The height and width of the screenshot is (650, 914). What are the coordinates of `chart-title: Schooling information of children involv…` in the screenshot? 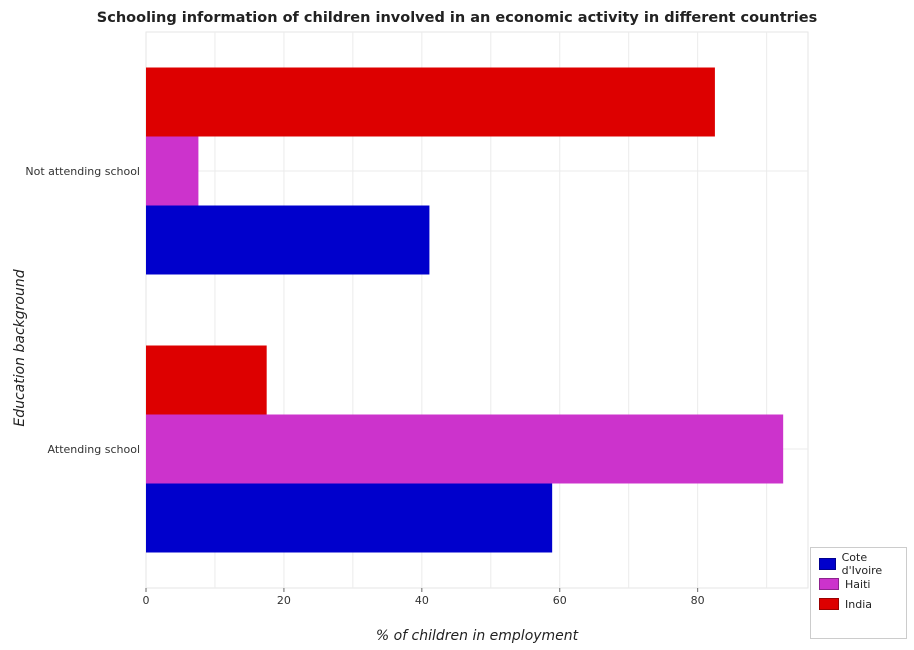 It's located at (457, 18).